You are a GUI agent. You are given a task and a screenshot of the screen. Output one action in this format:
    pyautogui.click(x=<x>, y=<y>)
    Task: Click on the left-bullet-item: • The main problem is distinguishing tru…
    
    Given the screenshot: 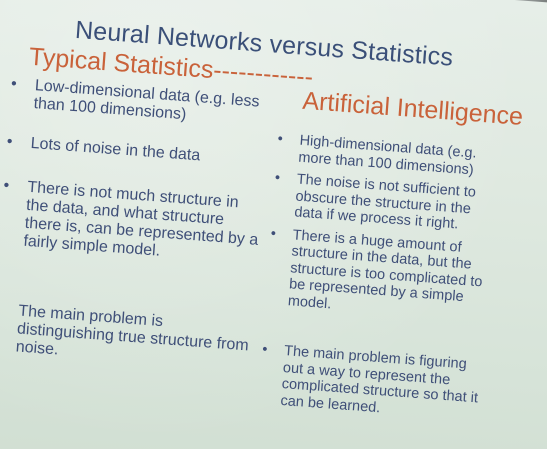 What is the action you would take?
    pyautogui.click(x=127, y=337)
    